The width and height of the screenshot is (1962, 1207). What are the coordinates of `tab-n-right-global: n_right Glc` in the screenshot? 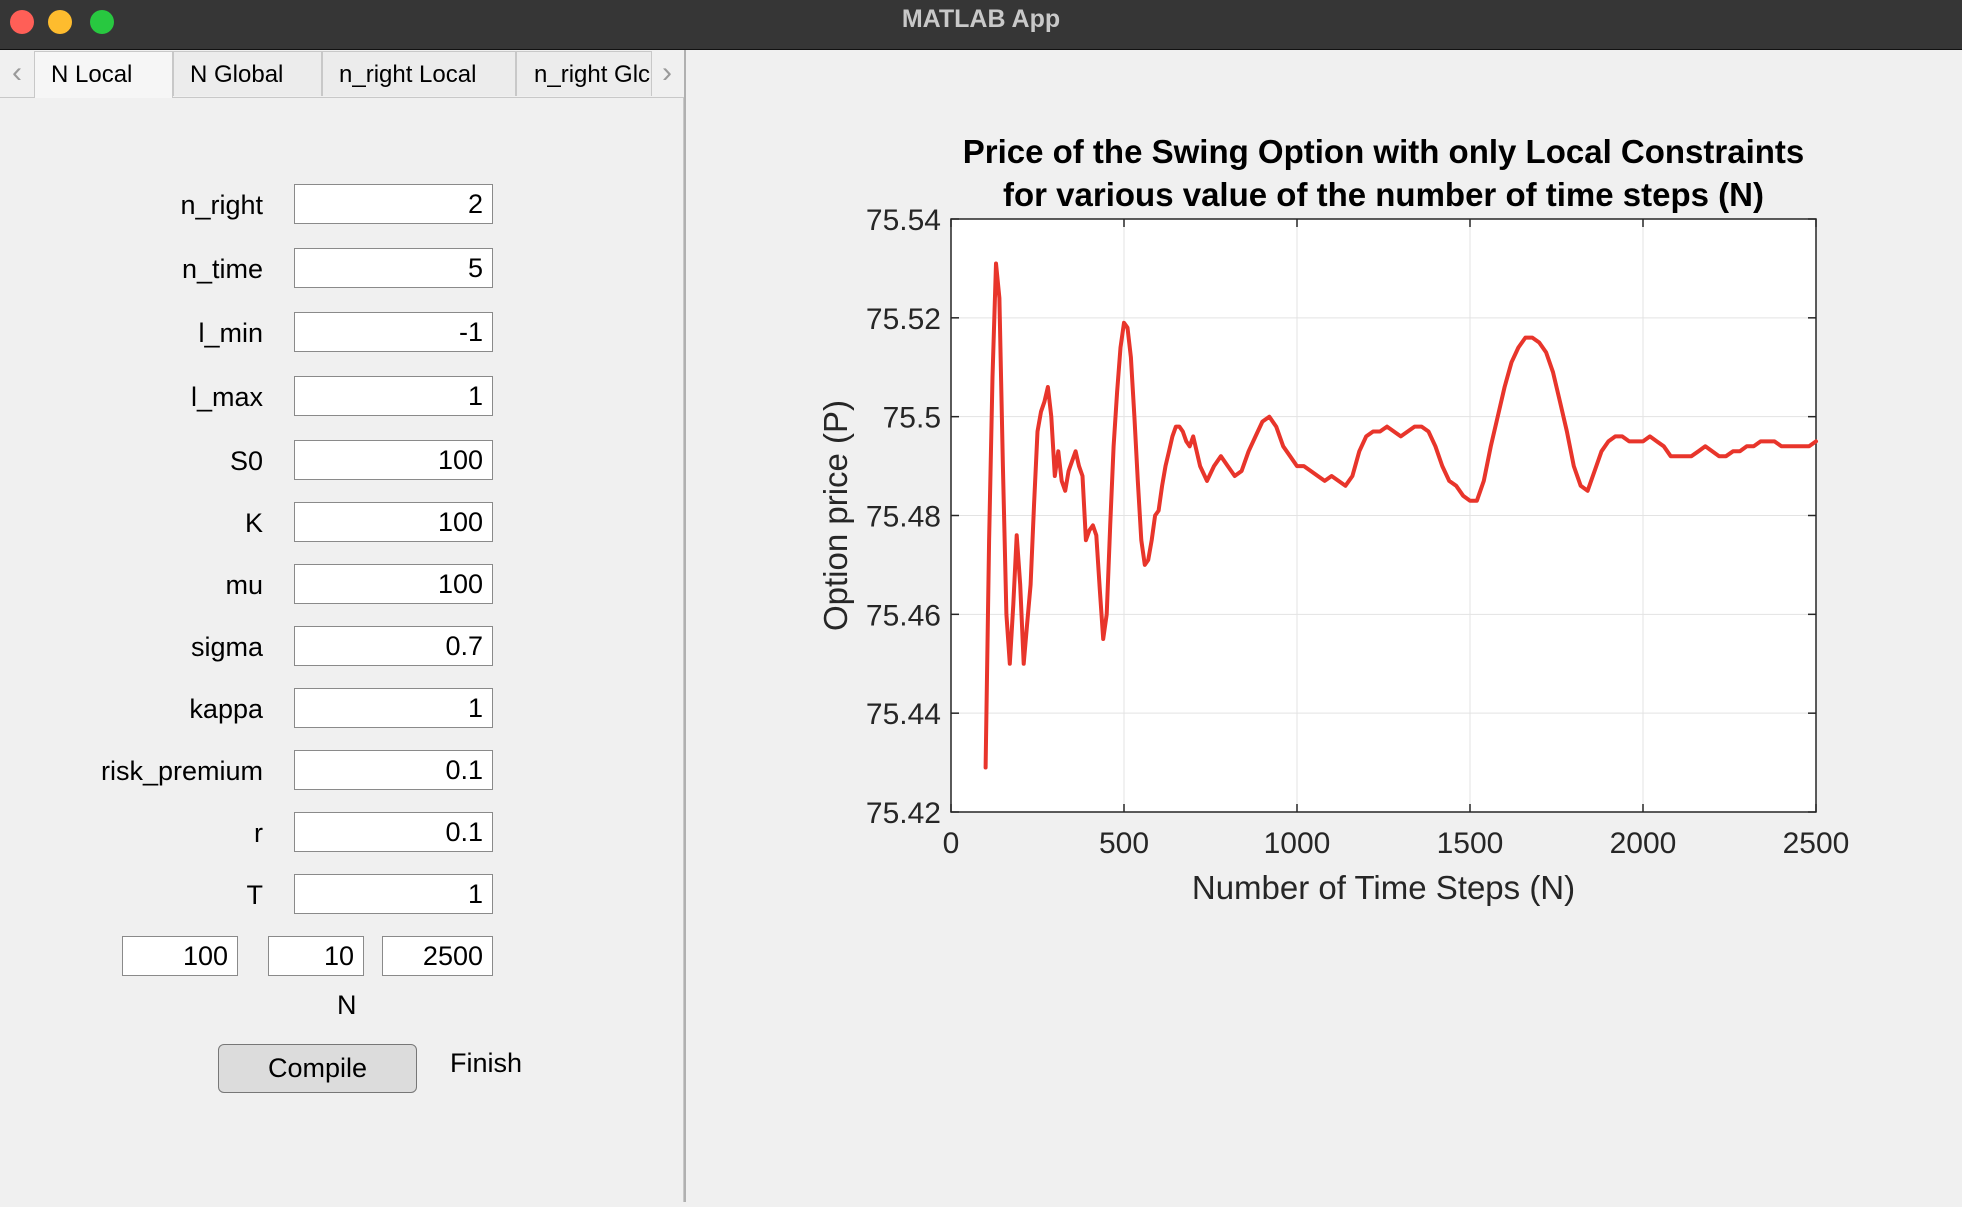 It's located at (584, 73).